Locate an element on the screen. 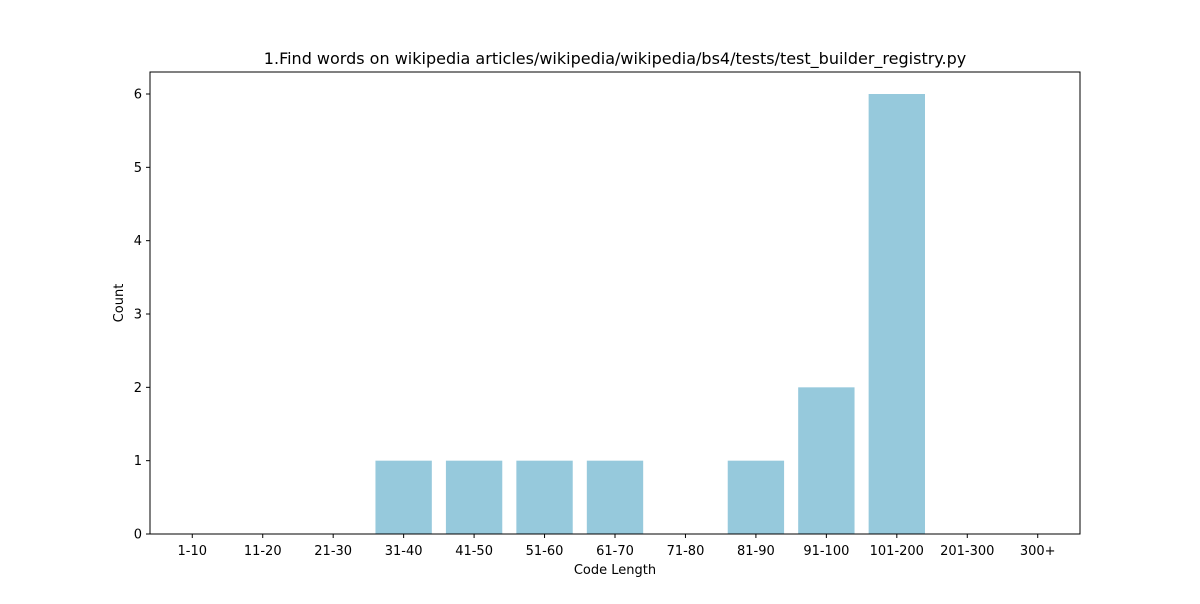  x-tick-label: 51-60 is located at coordinates (545, 551).